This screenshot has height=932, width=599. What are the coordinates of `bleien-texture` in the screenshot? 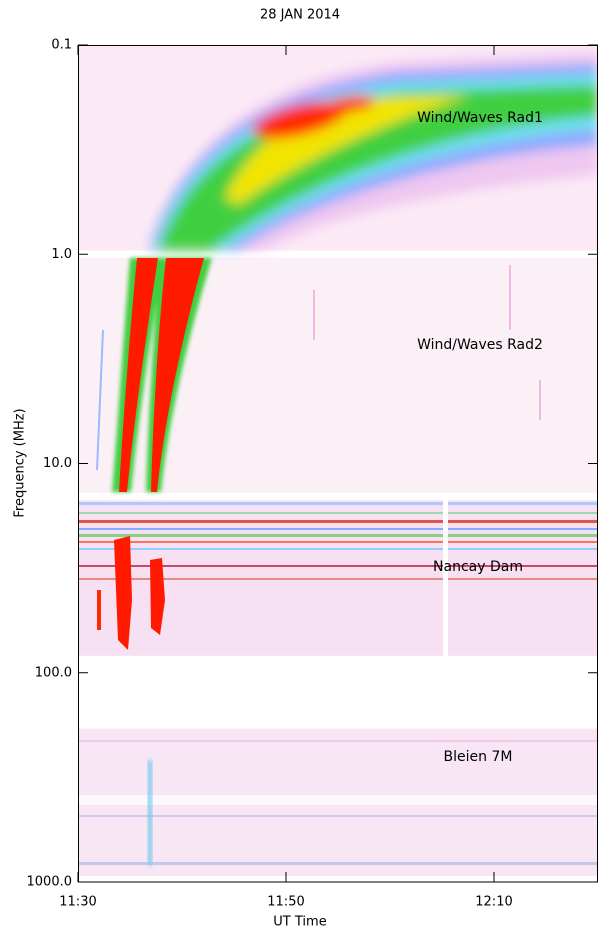 It's located at (338, 802).